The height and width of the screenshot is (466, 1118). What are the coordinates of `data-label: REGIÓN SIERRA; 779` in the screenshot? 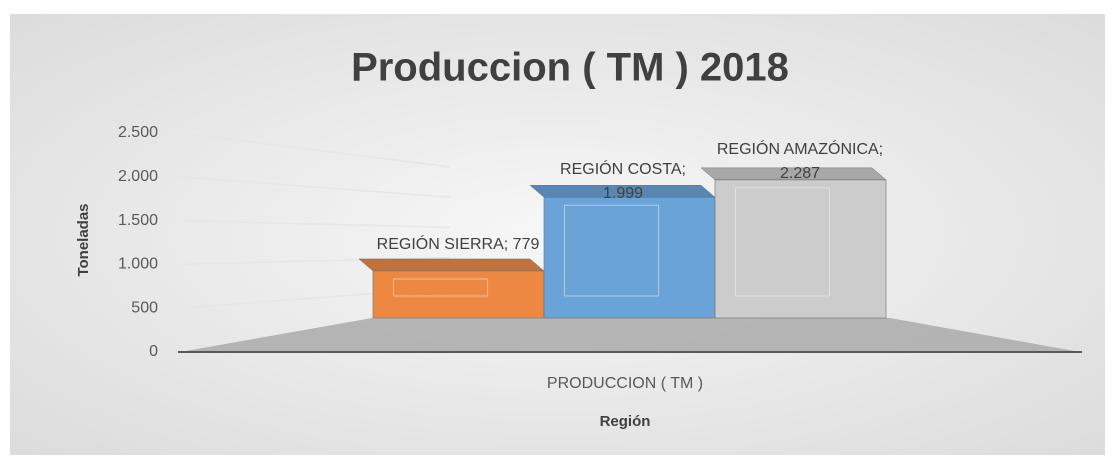 It's located at (458, 244).